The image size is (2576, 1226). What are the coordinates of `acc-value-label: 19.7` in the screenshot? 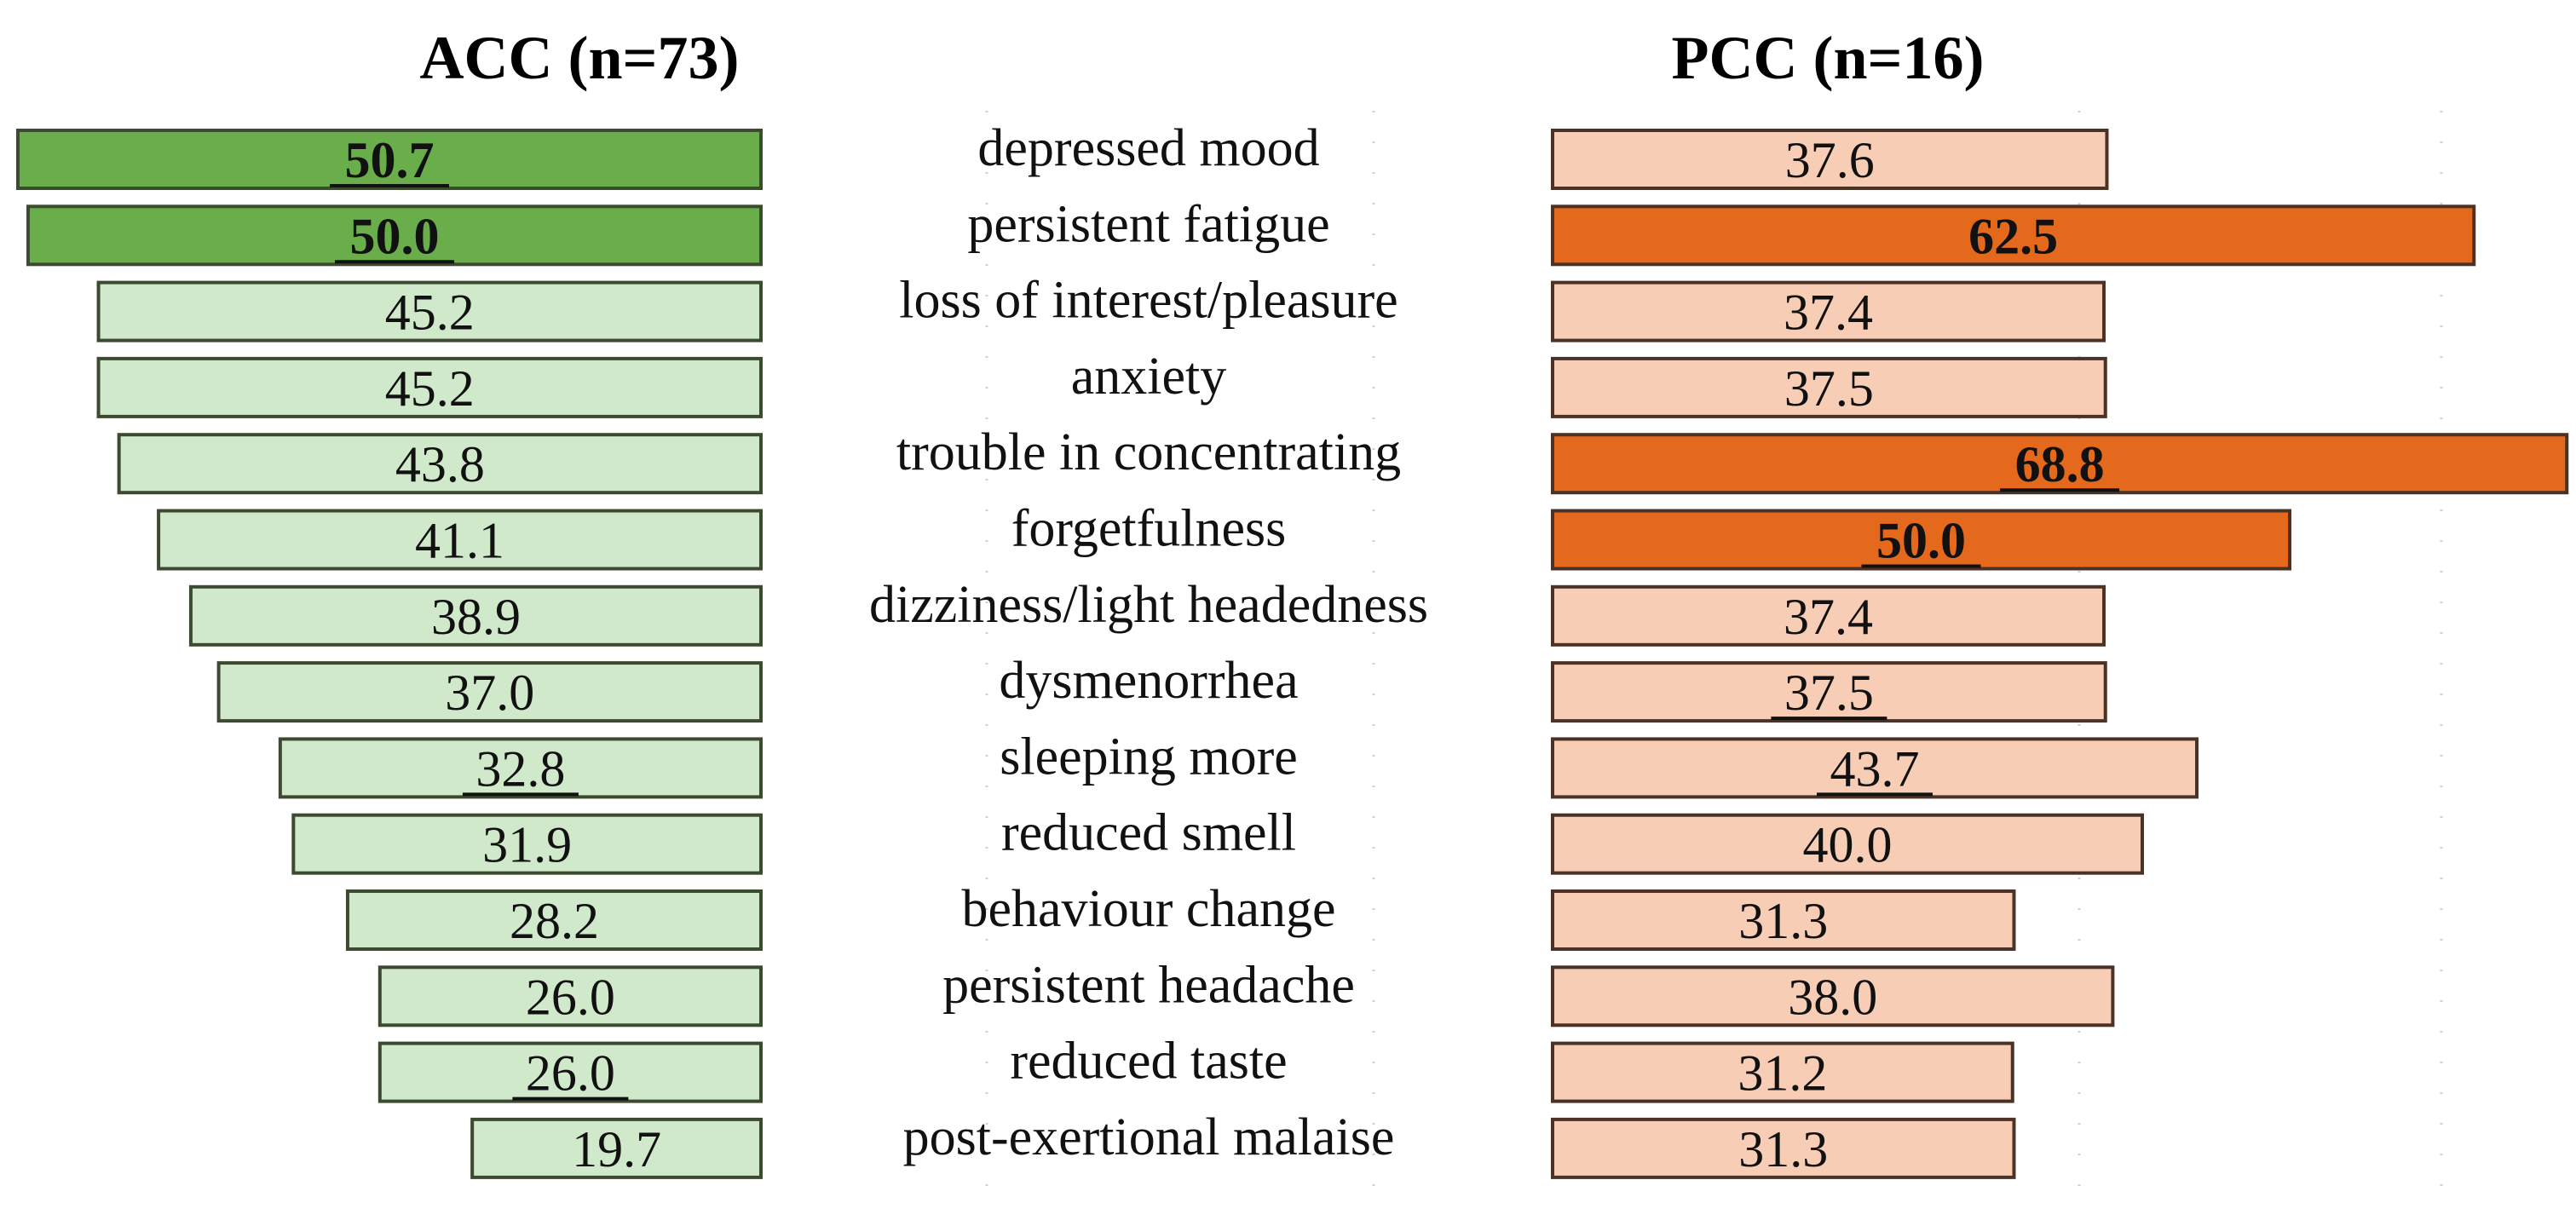 It's located at (616, 1149).